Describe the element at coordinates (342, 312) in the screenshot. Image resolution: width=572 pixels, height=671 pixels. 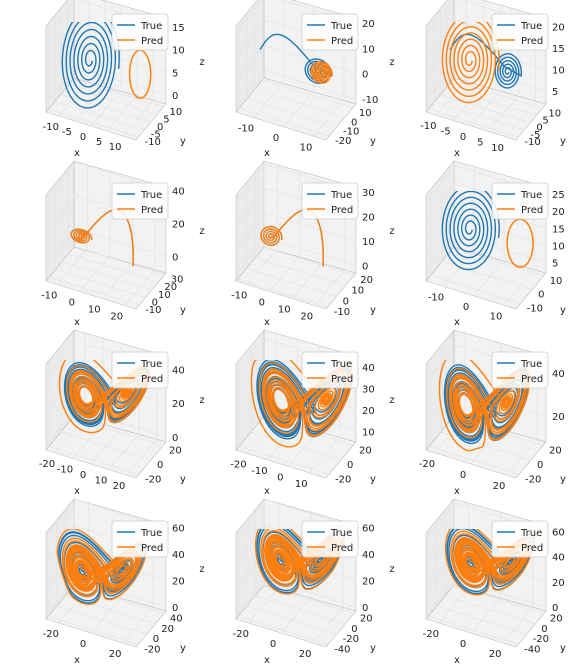
I see `y-tick-label: -10` at that location.